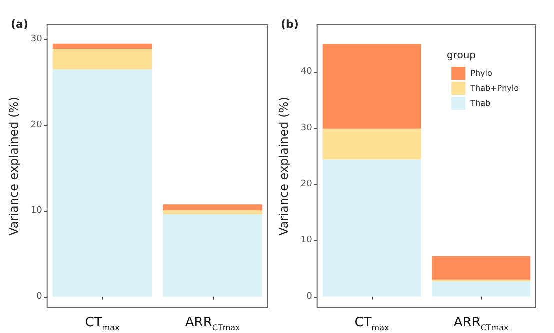  I want to click on legend-label: Phylo, so click(481, 73).